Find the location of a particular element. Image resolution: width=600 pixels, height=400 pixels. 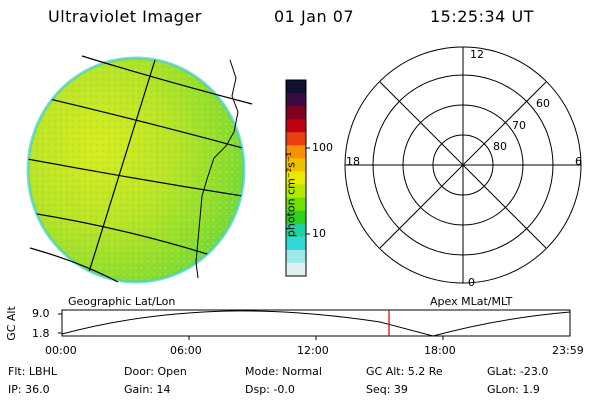

mlt-label-12: 12 is located at coordinates (477, 54).